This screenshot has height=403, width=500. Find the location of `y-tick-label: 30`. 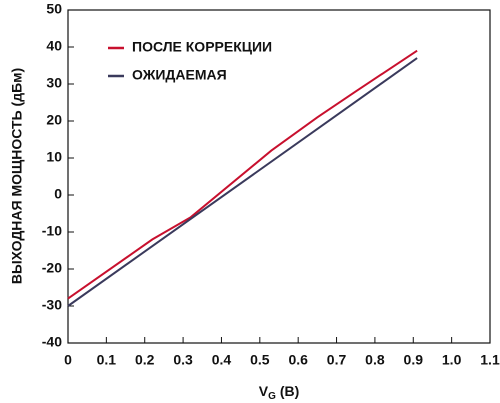

y-tick-label: 30 is located at coordinates (54, 83).